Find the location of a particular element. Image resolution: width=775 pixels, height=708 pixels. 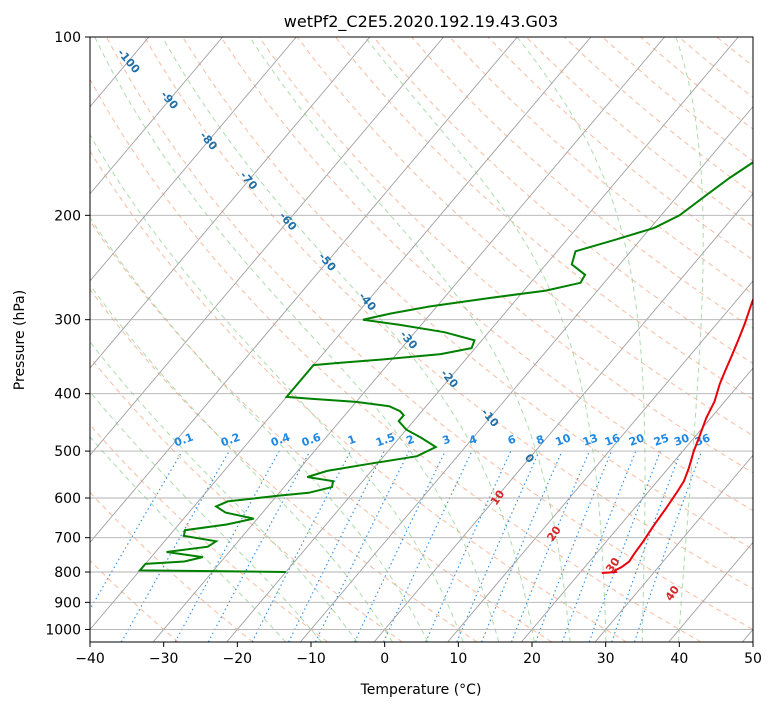

y-tick-label: 700 is located at coordinates (67, 539).